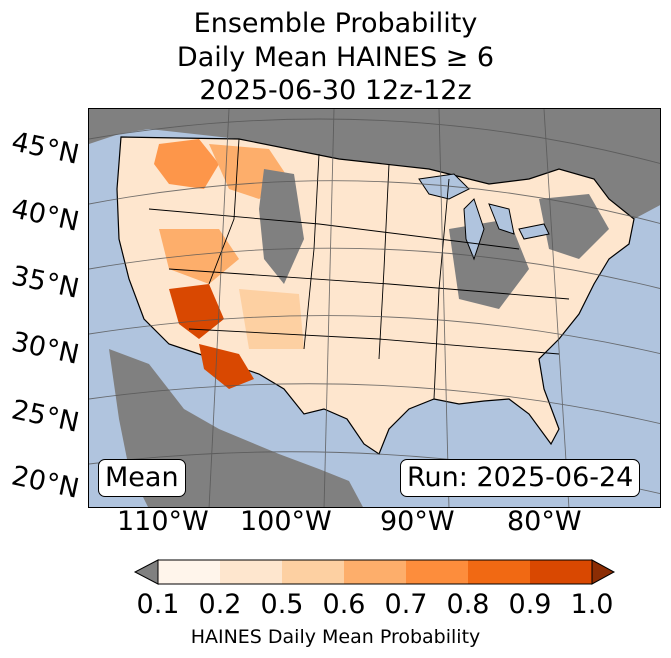 This screenshot has width=671, height=658. I want to click on colorbar-tick-4: 0.7, so click(406, 604).